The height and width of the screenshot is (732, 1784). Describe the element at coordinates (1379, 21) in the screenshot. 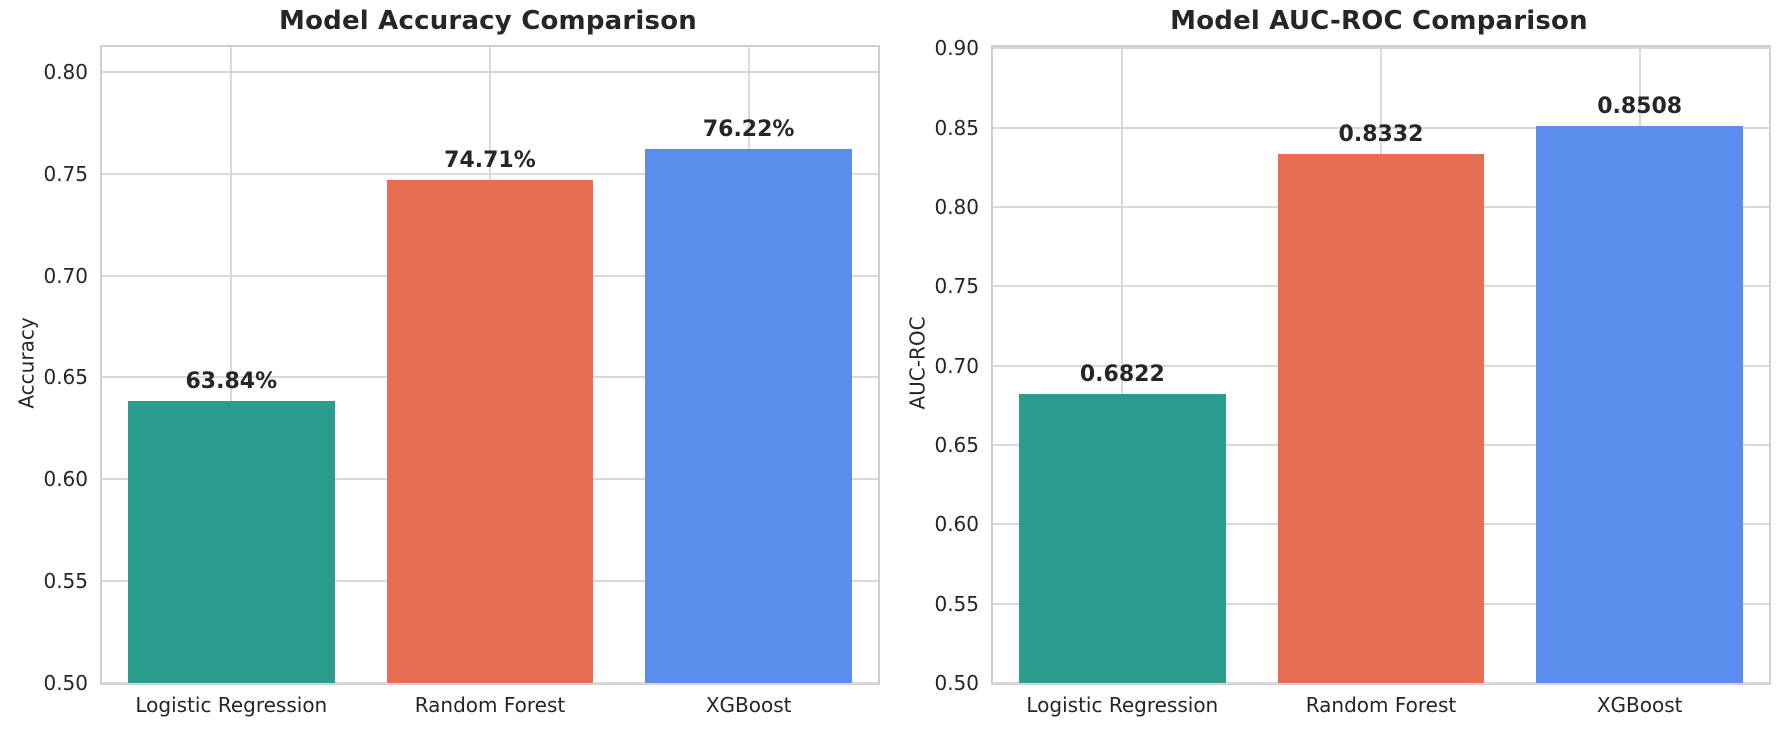

I see `chart-title: Model AUC-ROC Comparison` at that location.